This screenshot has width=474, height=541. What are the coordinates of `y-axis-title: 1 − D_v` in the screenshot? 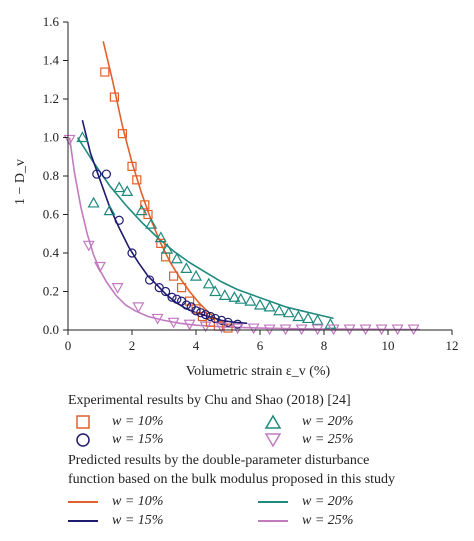 It's located at (20, 182).